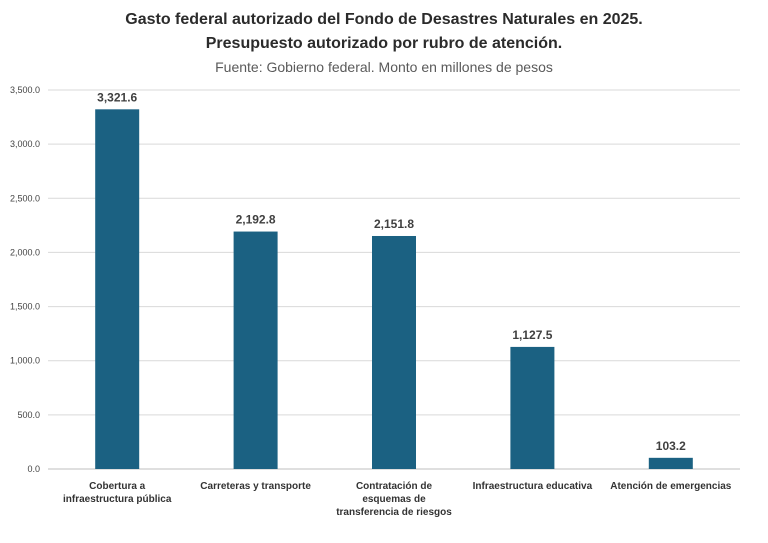  What do you see at coordinates (117, 97) in the screenshot?
I see `data-label: 3,321.6` at bounding box center [117, 97].